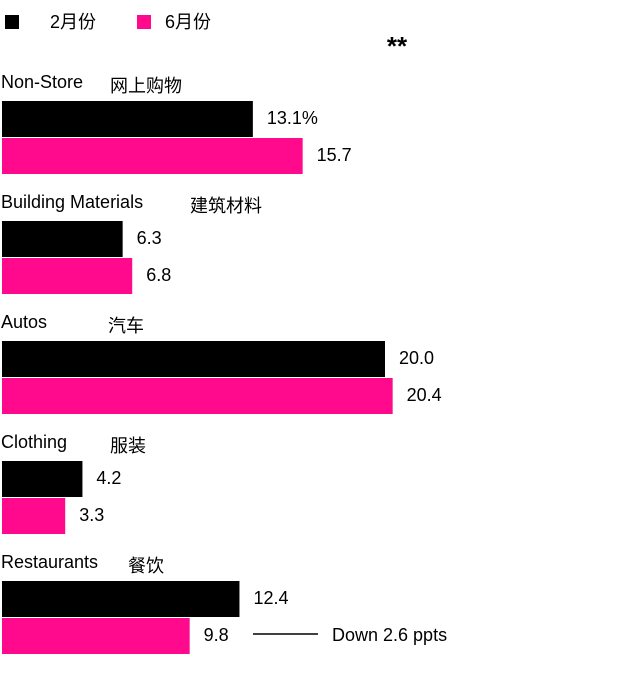 Image resolution: width=640 pixels, height=675 pixels. What do you see at coordinates (72, 202) in the screenshot?
I see `category-label: Building Materials` at bounding box center [72, 202].